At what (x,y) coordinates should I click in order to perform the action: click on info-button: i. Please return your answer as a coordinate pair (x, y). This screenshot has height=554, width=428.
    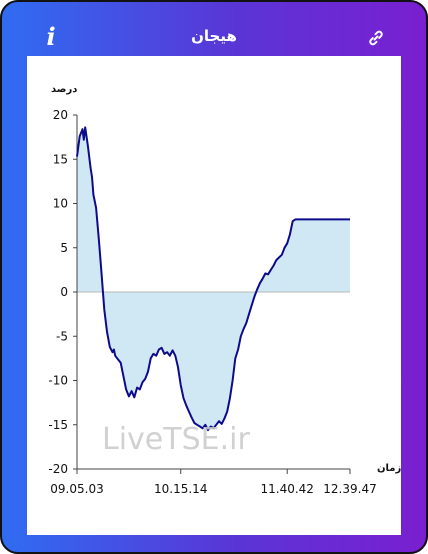
    Looking at the image, I should click on (51, 36).